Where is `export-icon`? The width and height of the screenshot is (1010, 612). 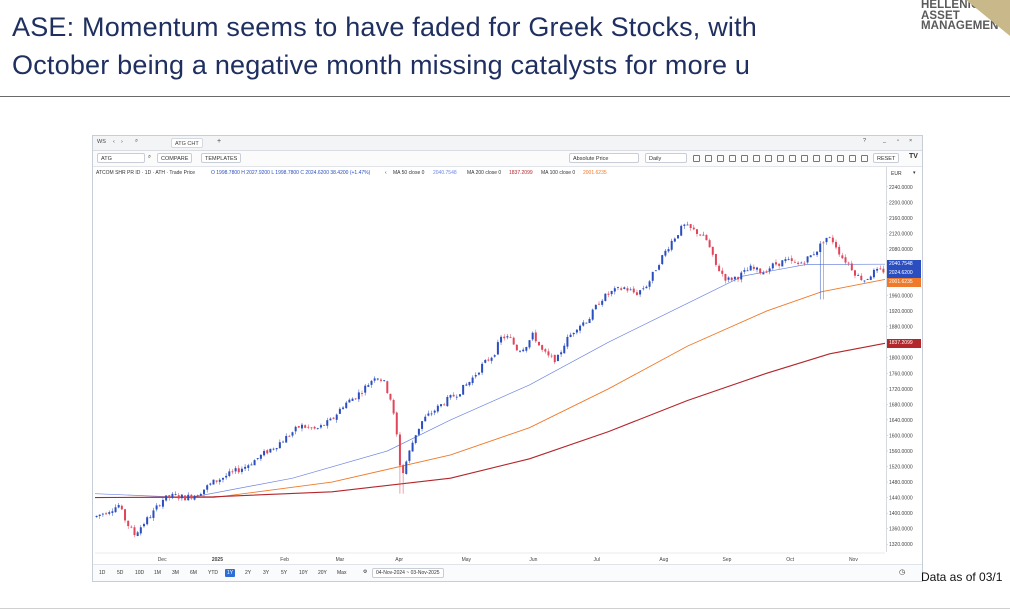 export-icon is located at coordinates (828, 158).